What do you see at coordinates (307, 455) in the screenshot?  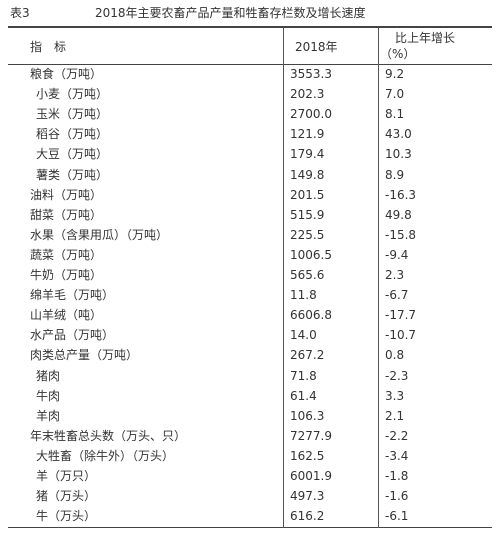 I see `cell-value: 162.5` at bounding box center [307, 455].